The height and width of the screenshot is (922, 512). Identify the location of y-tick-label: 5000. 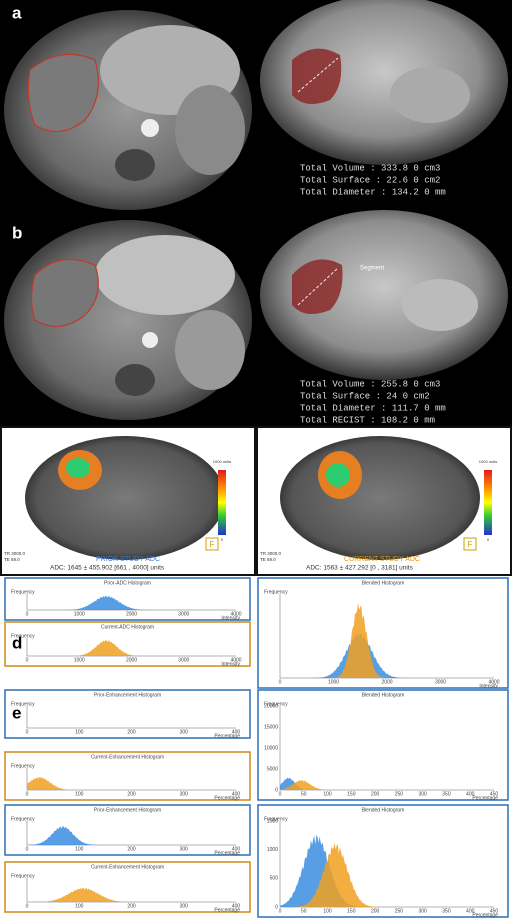
(272, 769).